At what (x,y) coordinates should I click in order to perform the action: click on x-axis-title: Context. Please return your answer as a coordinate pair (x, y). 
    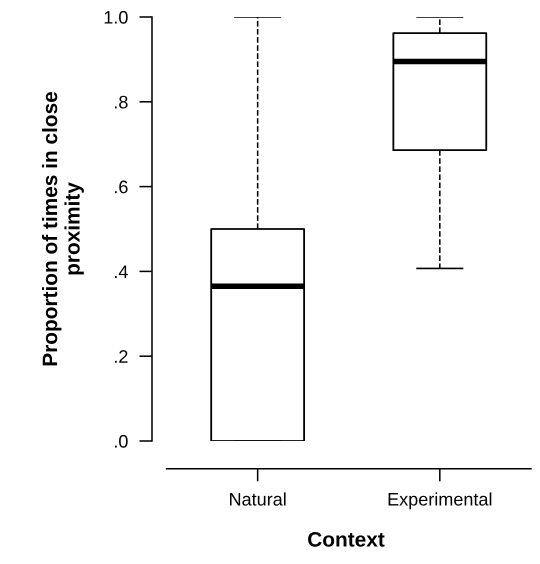
    Looking at the image, I should click on (346, 539).